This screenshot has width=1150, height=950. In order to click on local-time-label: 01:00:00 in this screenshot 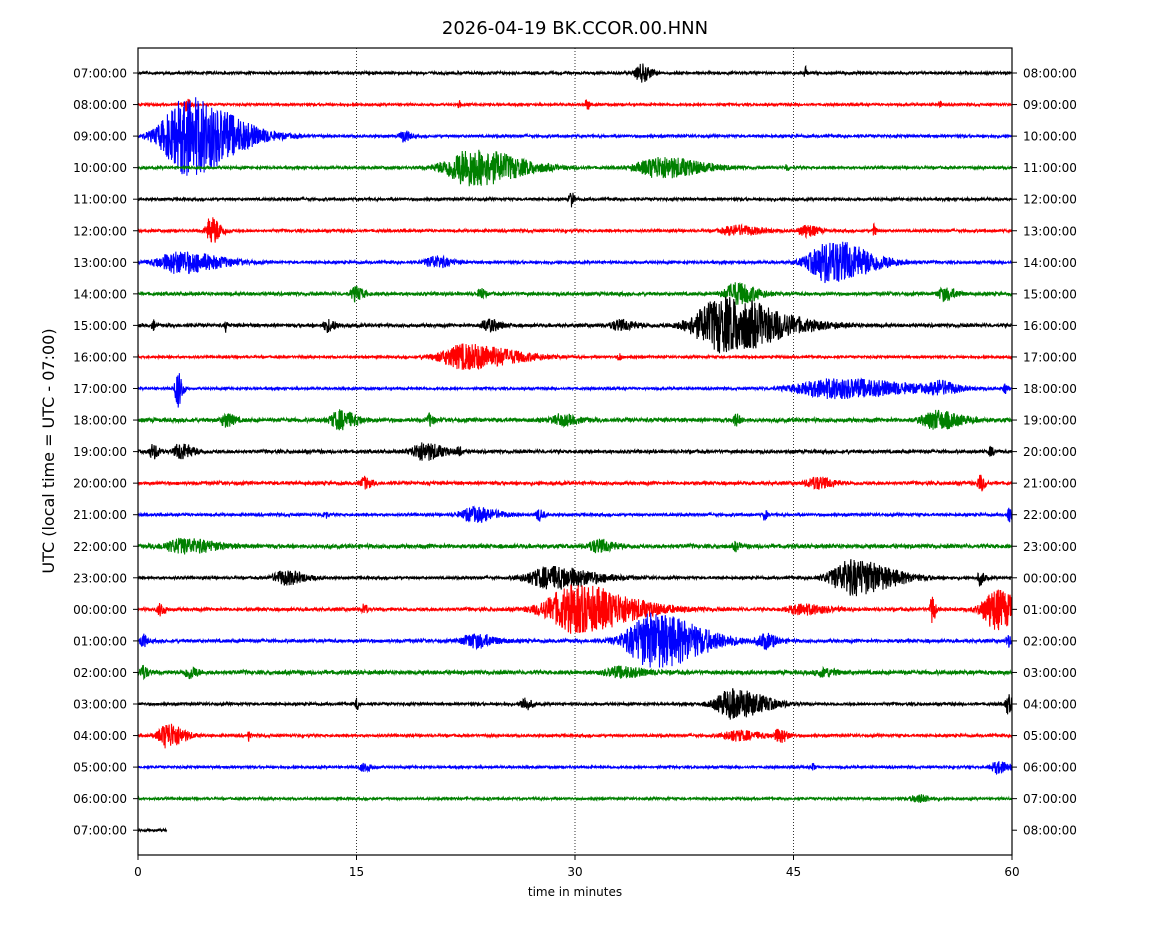, I will do `click(1050, 610)`.